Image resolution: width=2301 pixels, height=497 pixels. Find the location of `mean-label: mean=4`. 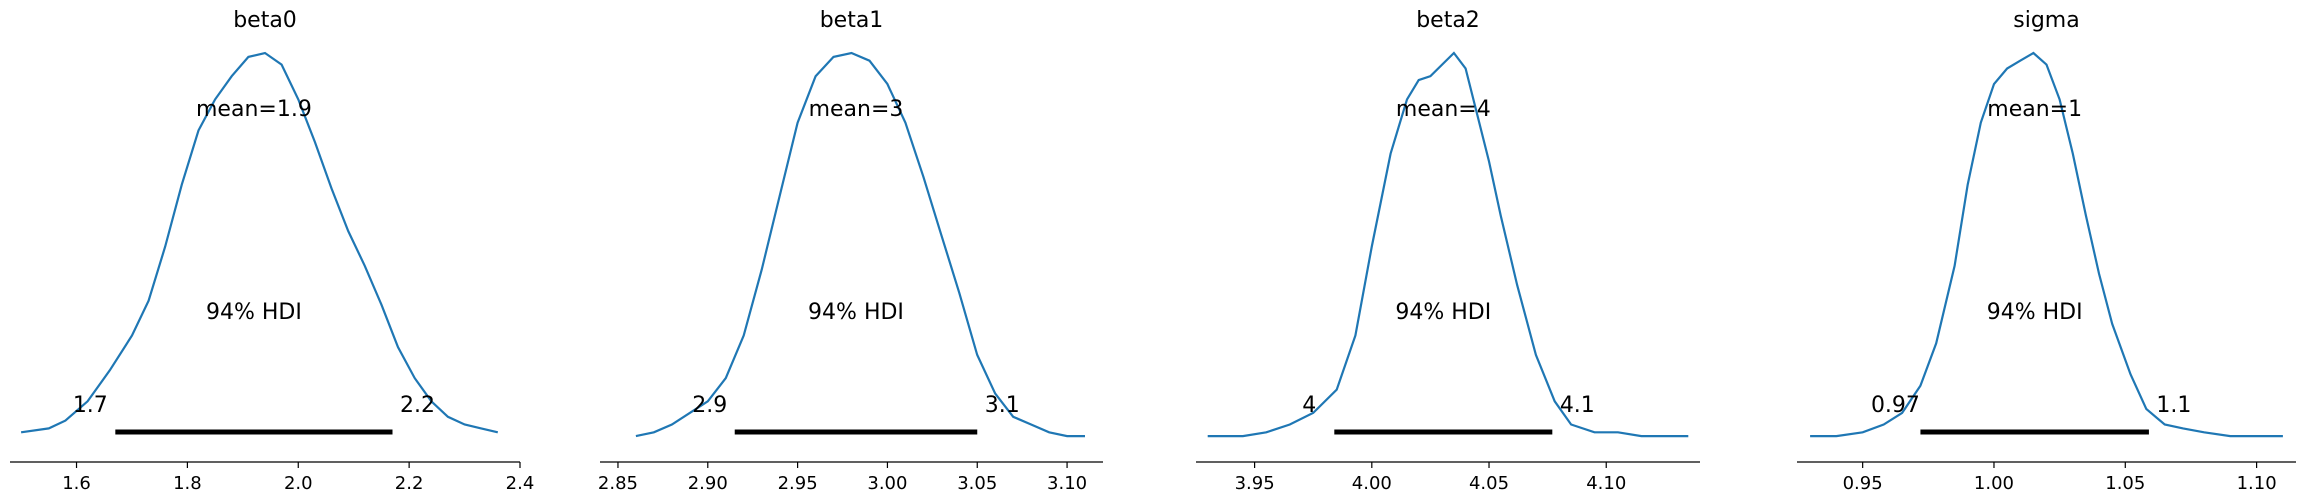

mean-label: mean=4 is located at coordinates (1443, 109).